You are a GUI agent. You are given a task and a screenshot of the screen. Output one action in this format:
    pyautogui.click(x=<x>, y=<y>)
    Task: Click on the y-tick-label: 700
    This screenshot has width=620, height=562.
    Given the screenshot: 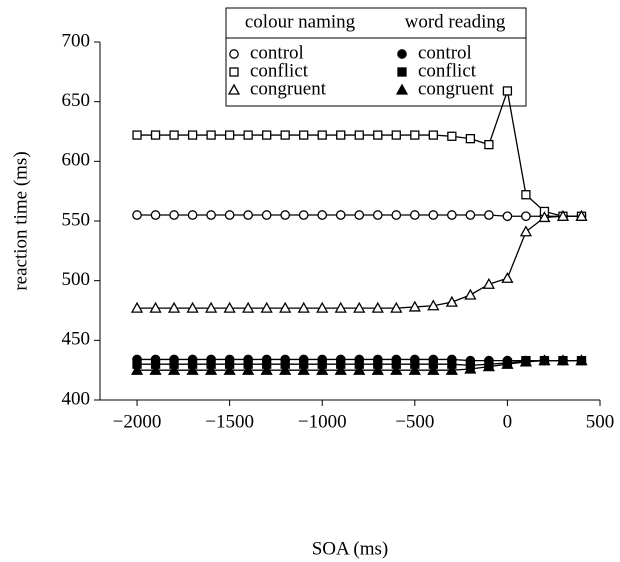 What is the action you would take?
    pyautogui.click(x=76, y=40)
    